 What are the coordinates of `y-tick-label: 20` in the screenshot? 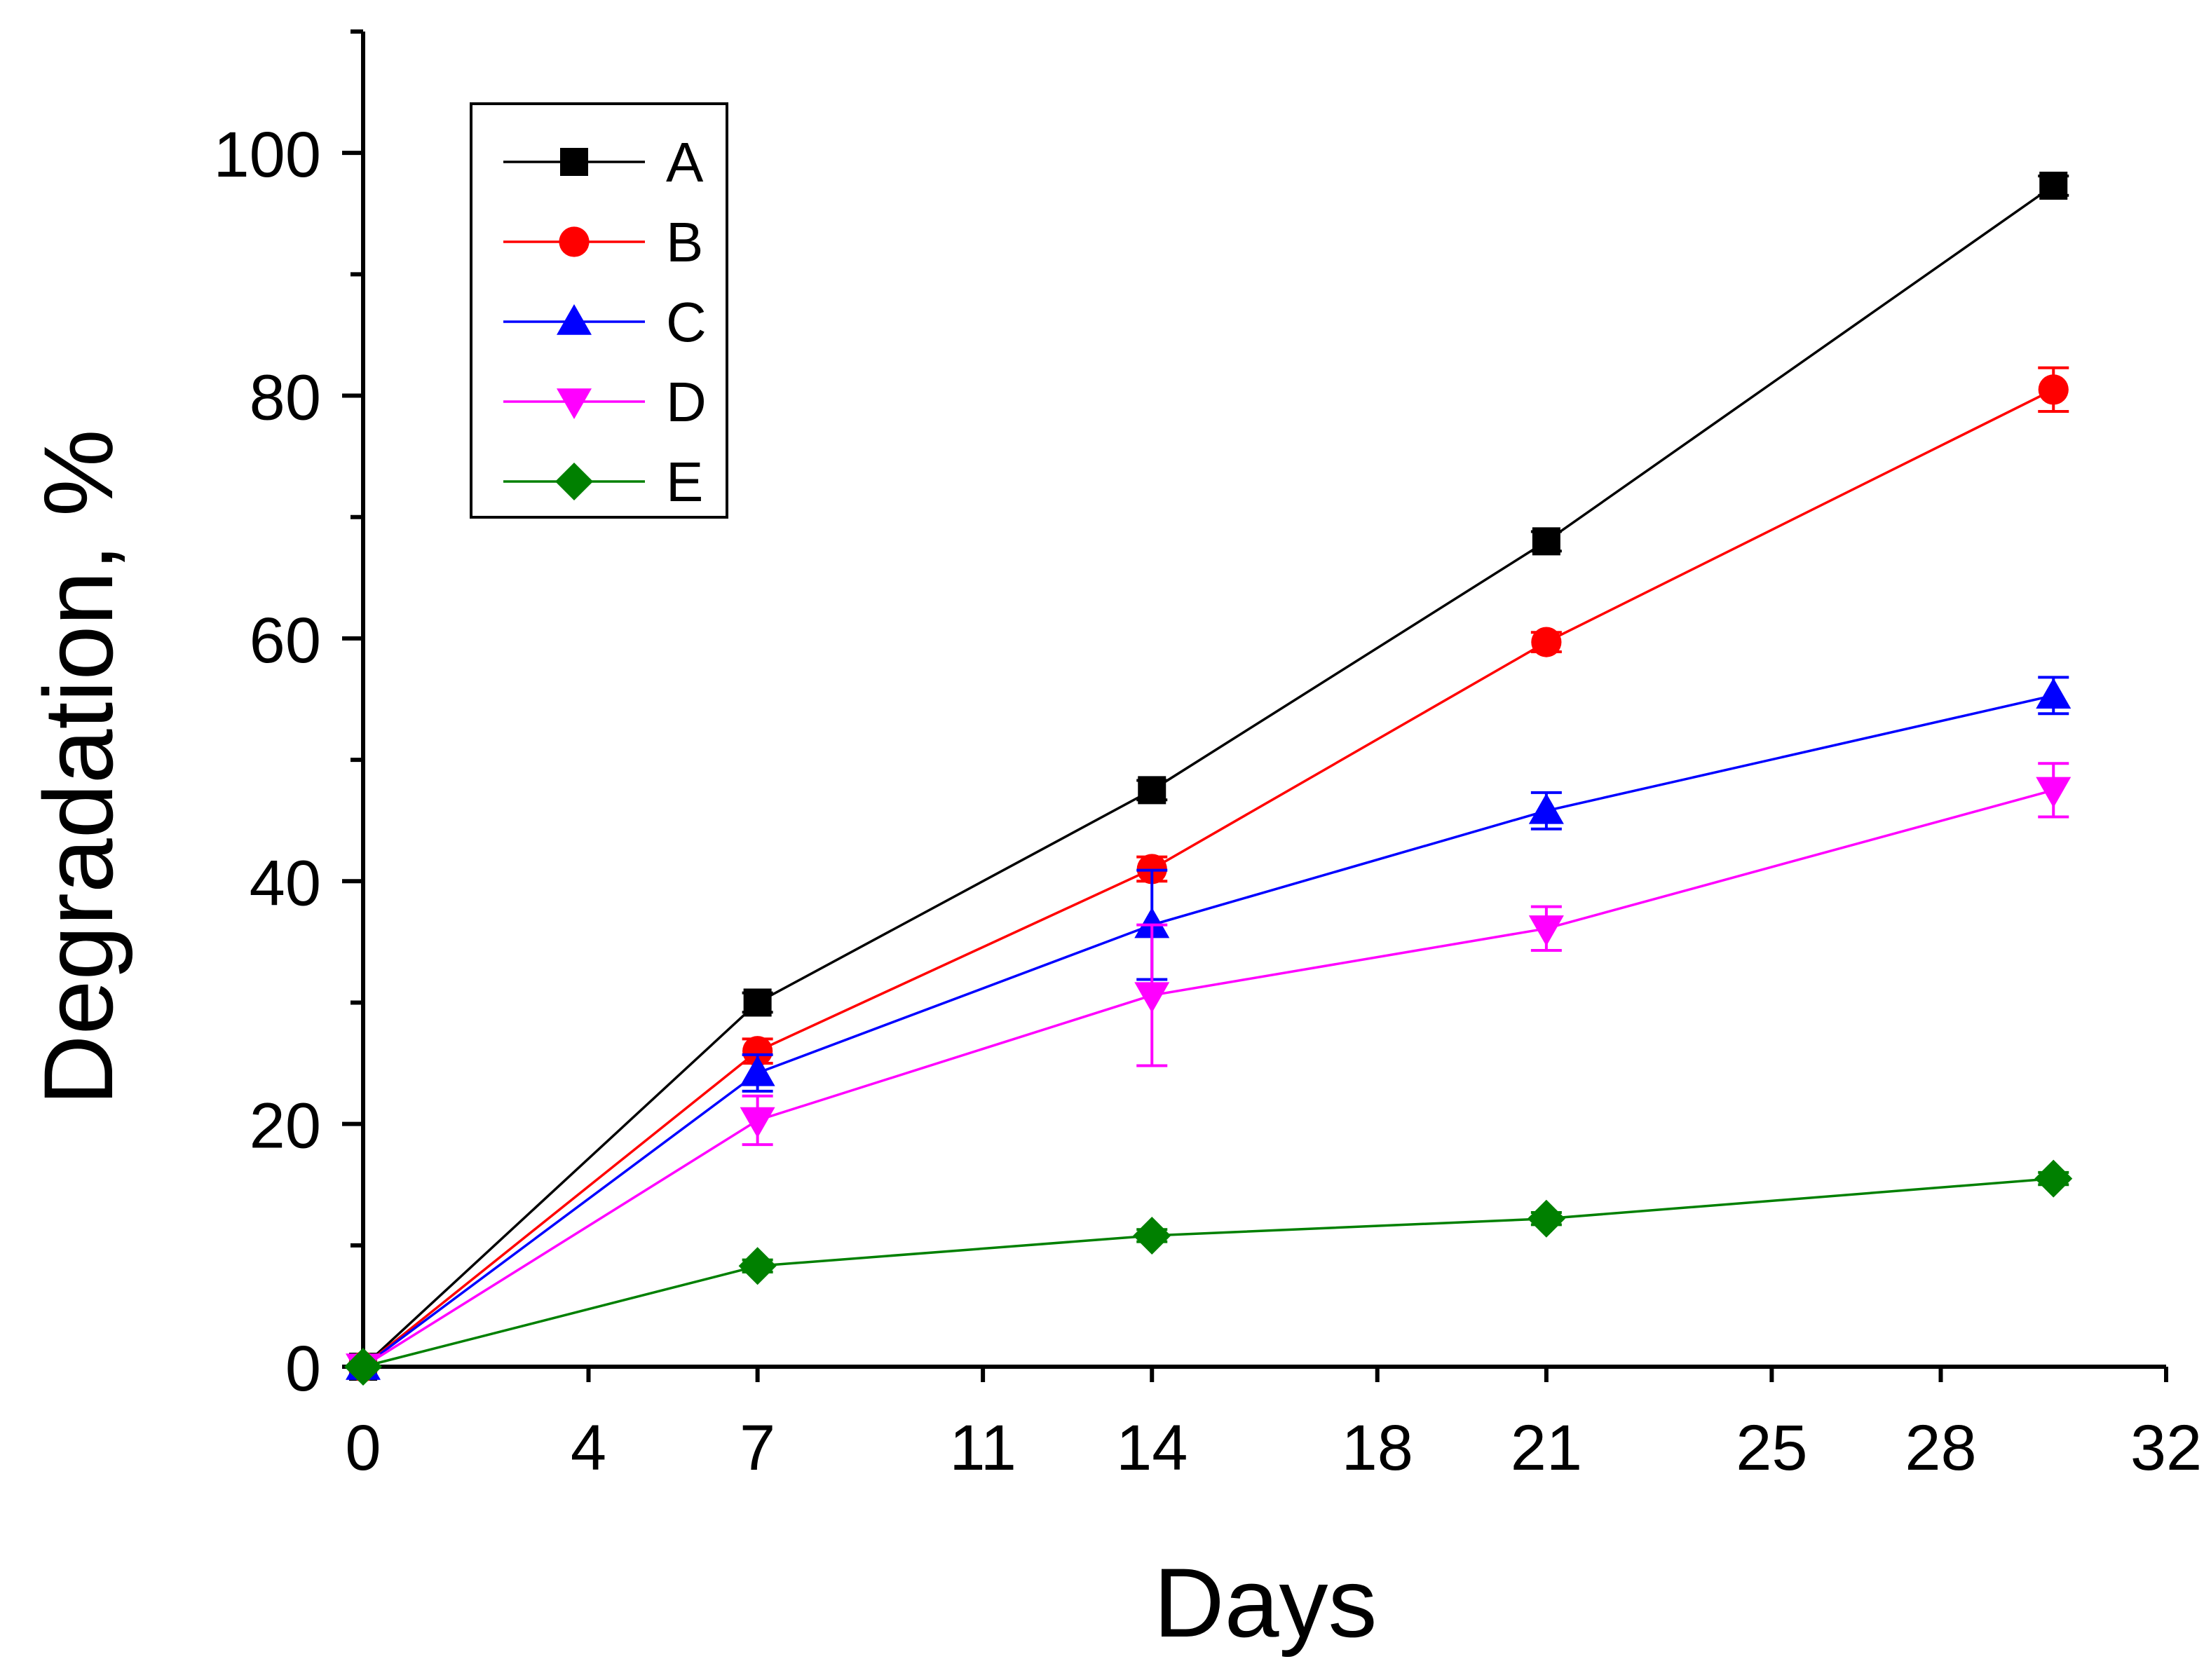 It's located at (285, 1126).